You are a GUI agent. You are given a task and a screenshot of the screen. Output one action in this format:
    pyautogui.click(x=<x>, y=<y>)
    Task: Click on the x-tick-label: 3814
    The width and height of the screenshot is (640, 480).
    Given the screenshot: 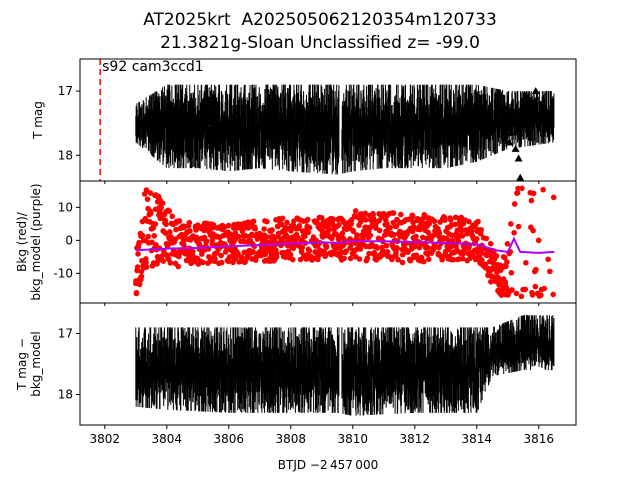 What is the action you would take?
    pyautogui.click(x=477, y=439)
    